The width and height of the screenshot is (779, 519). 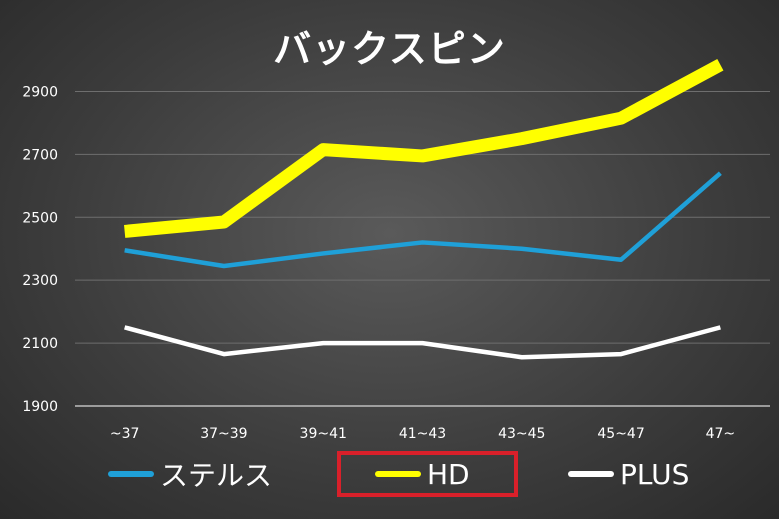 What do you see at coordinates (40, 249) in the screenshot?
I see `y-axis-ticks: 1900 2100 2300 2500 2700 2900` at bounding box center [40, 249].